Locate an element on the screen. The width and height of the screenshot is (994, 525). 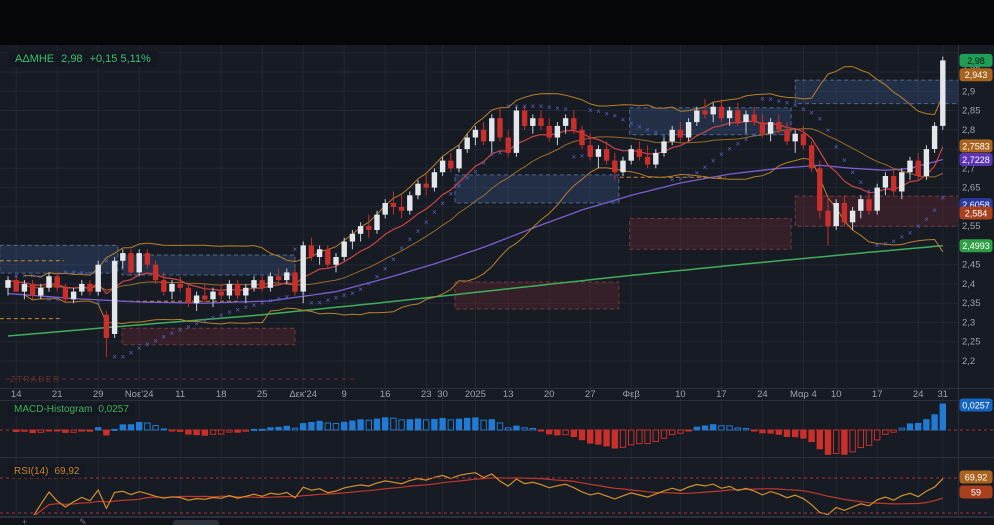
crosshair-icon: + is located at coordinates (25, 521).